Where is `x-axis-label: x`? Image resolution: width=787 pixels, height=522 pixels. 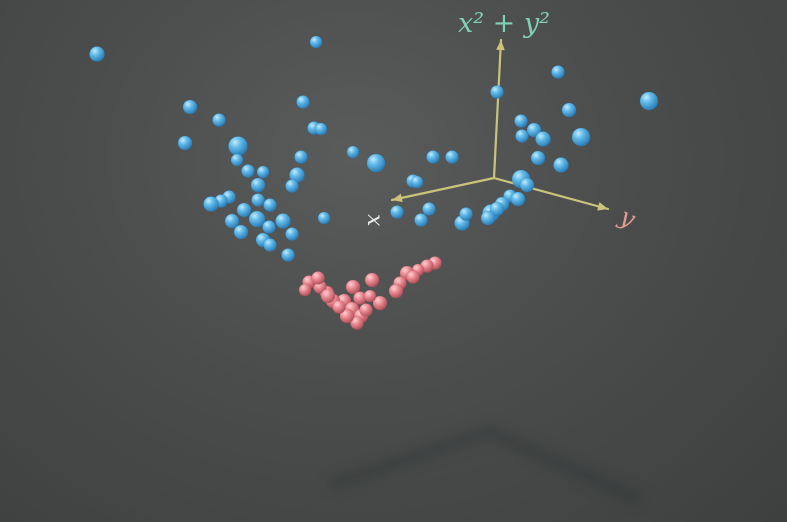
x-axis-label: x is located at coordinates (374, 220).